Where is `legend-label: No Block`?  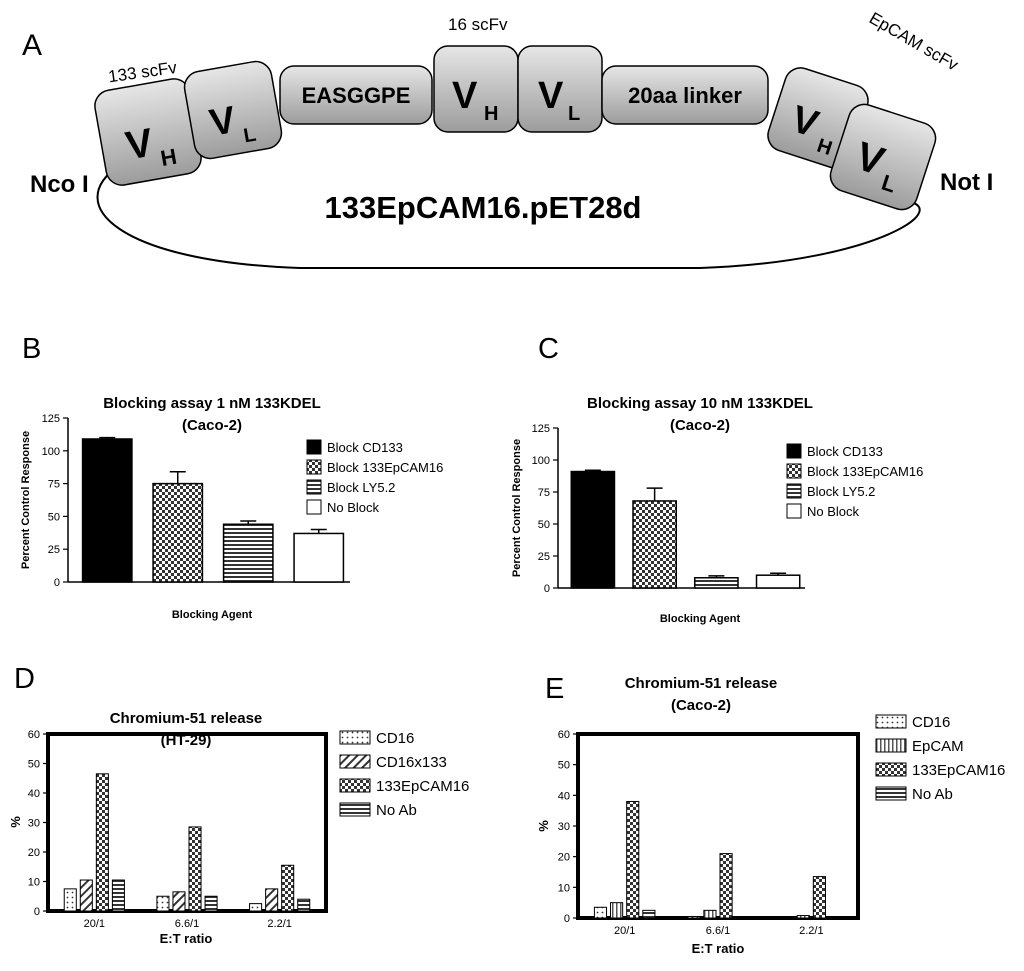 legend-label: No Block is located at coordinates (833, 511).